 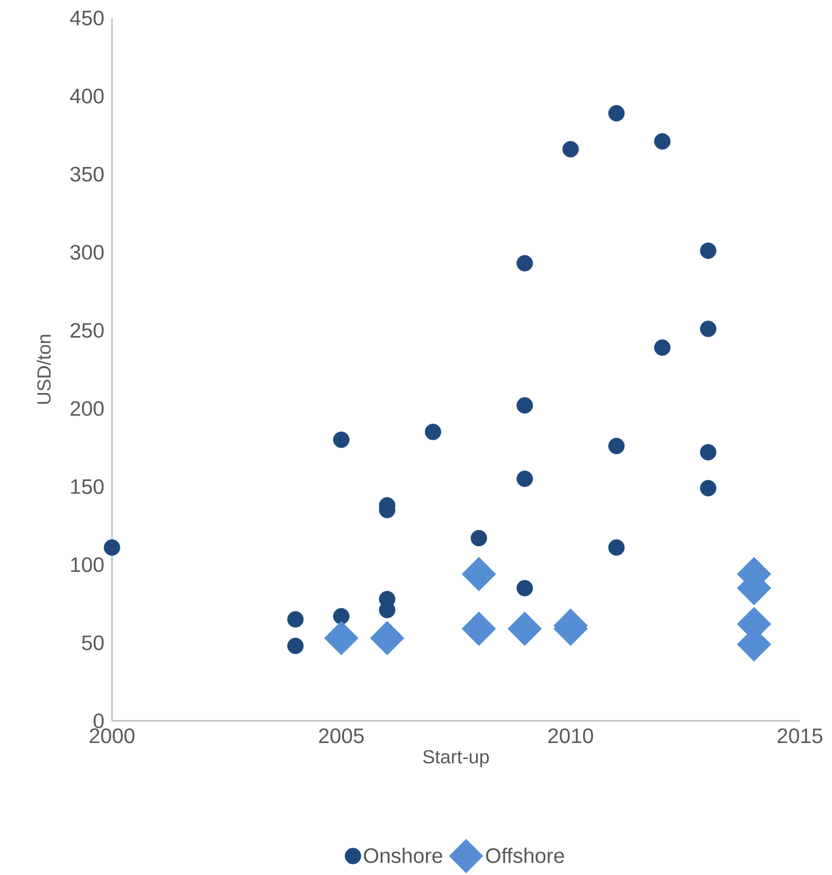 I want to click on legend-label: Onshore, so click(x=403, y=856).